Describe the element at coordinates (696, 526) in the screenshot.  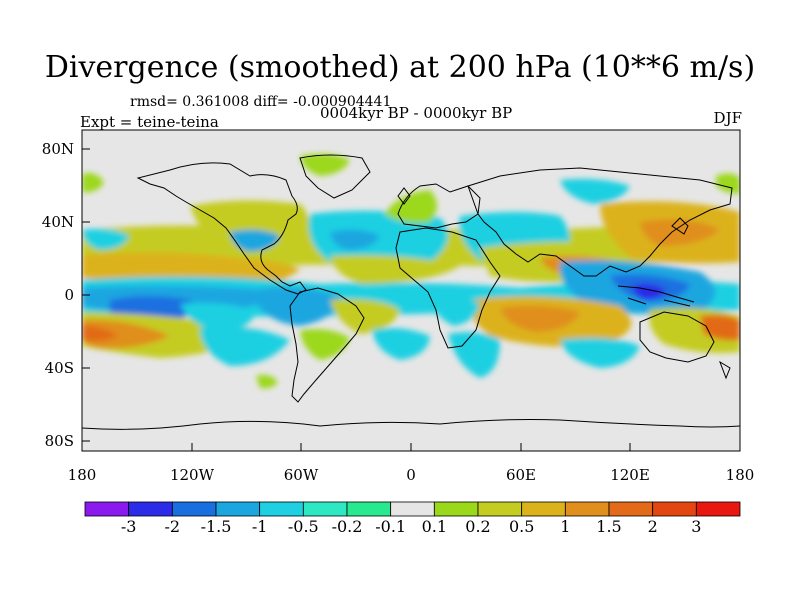
I see `colorbar-label: 3` at that location.